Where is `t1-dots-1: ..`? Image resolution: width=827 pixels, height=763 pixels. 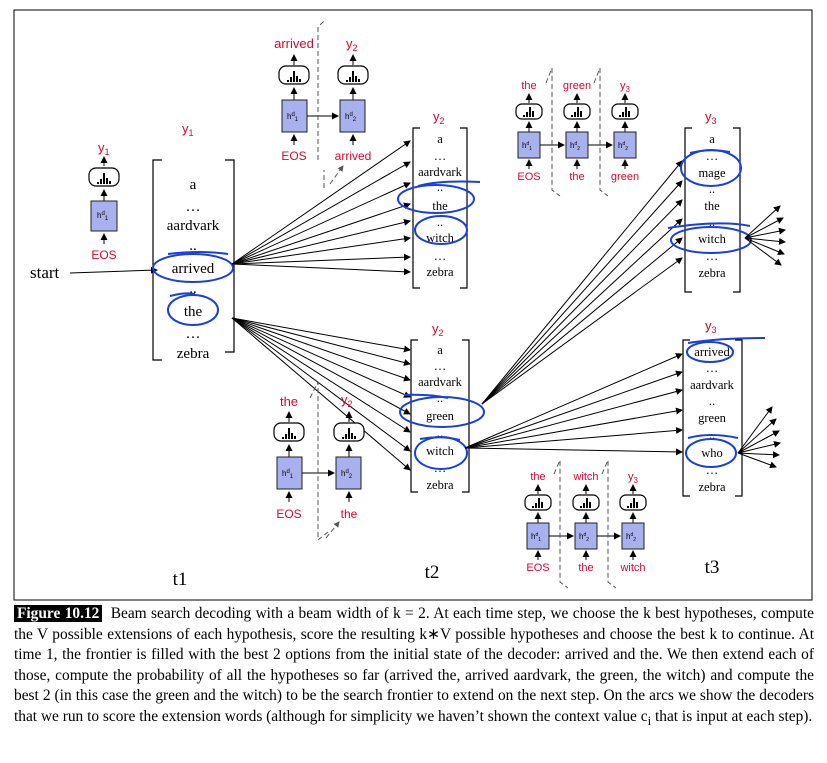 t1-dots-1: .. is located at coordinates (193, 246).